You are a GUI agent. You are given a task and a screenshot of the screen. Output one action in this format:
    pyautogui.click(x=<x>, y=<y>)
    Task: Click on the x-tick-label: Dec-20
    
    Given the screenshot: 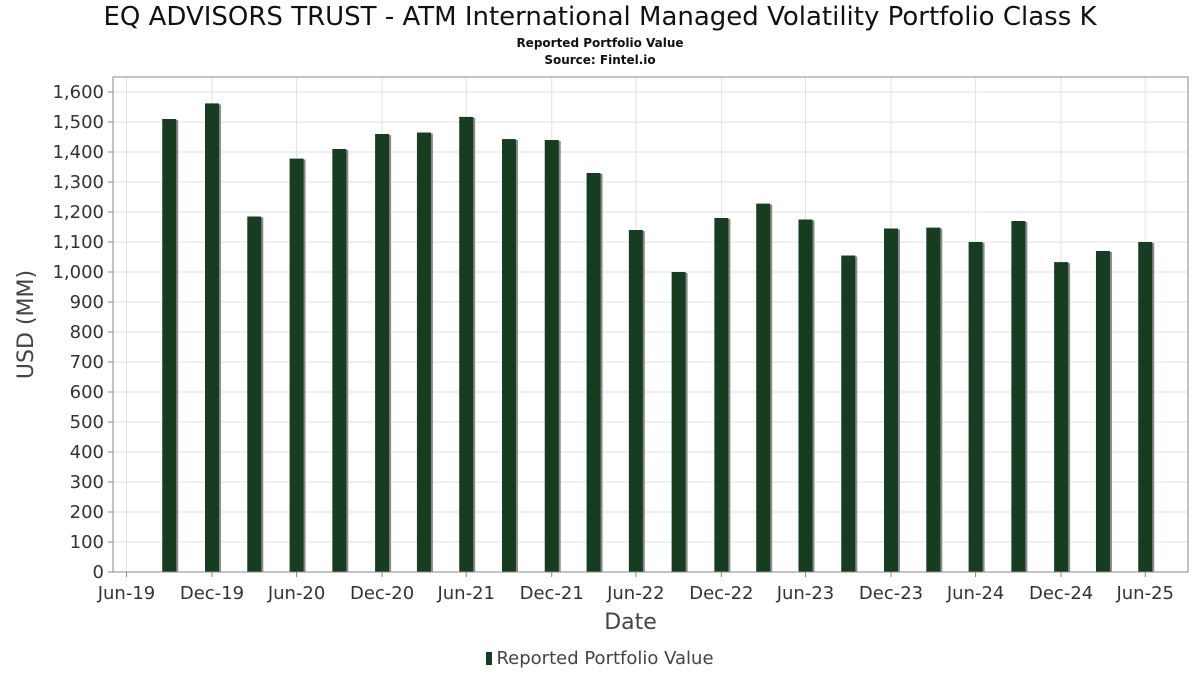 What is the action you would take?
    pyautogui.click(x=382, y=593)
    